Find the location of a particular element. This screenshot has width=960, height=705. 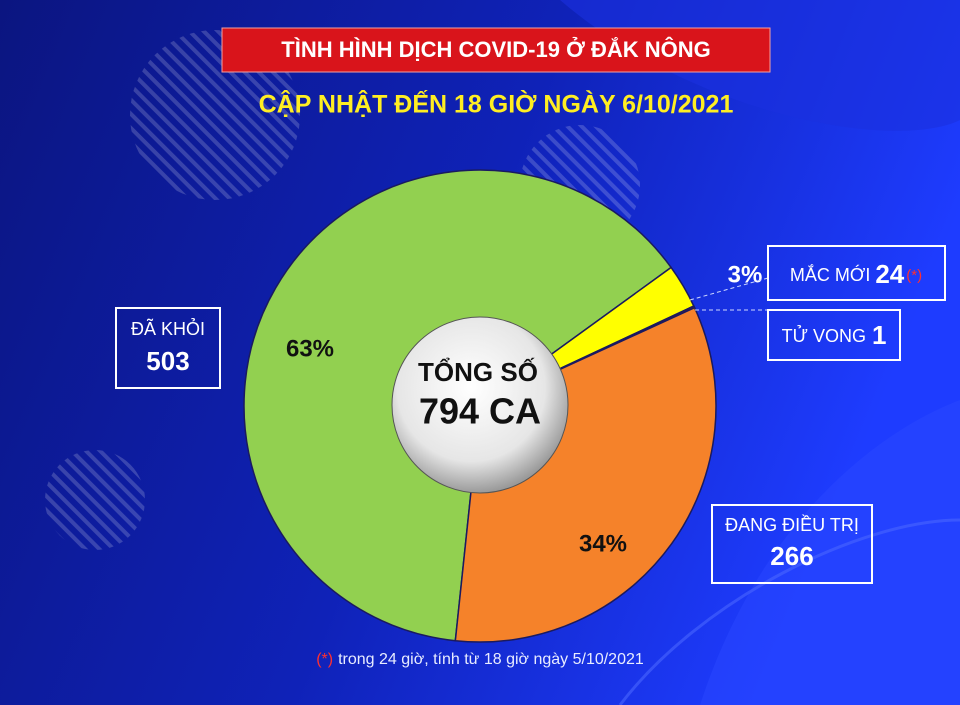

percent-label: 34% is located at coordinates (603, 543).